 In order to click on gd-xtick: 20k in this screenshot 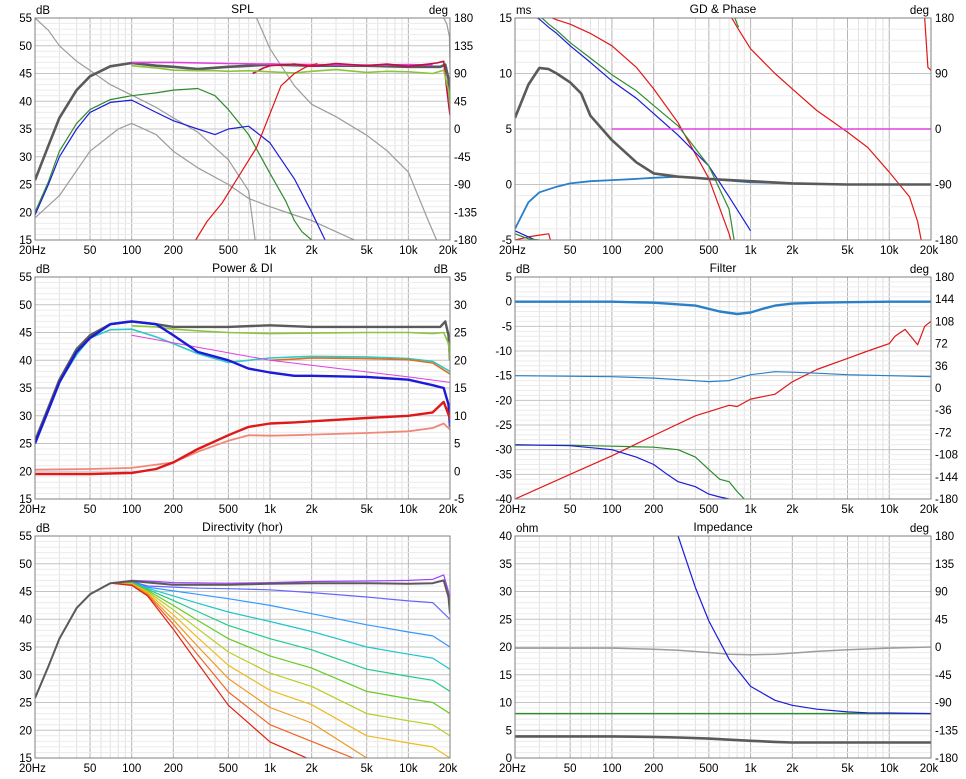, I will do `click(929, 251)`.